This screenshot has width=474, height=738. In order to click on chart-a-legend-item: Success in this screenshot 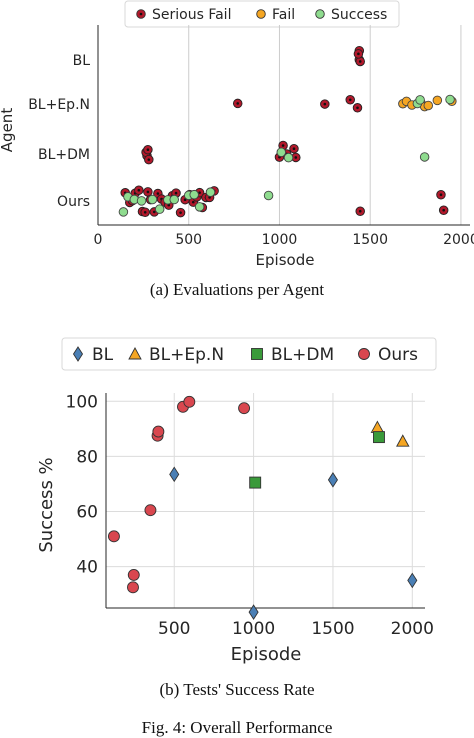, I will do `click(351, 15)`.